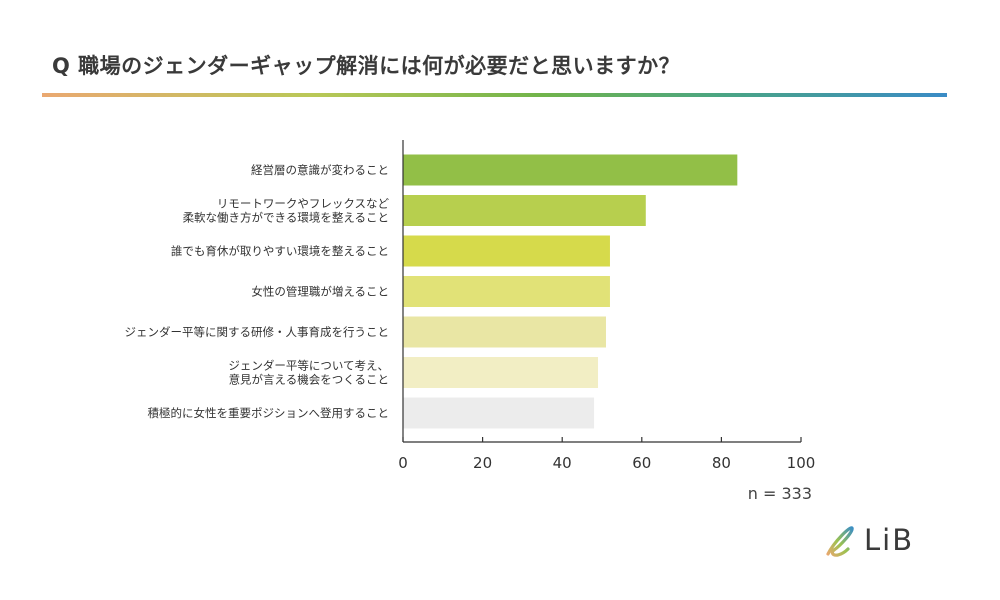 The image size is (1000, 600). I want to click on x-tick-label: 20, so click(482, 463).